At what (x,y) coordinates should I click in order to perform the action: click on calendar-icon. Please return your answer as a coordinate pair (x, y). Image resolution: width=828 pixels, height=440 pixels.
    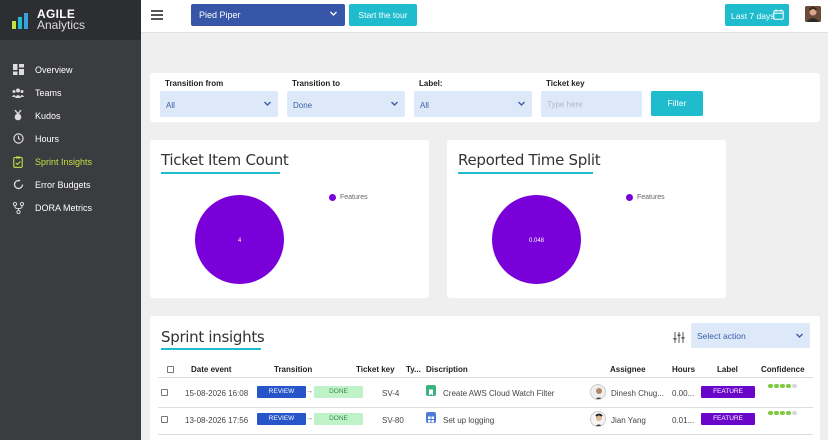
    Looking at the image, I should click on (778, 15).